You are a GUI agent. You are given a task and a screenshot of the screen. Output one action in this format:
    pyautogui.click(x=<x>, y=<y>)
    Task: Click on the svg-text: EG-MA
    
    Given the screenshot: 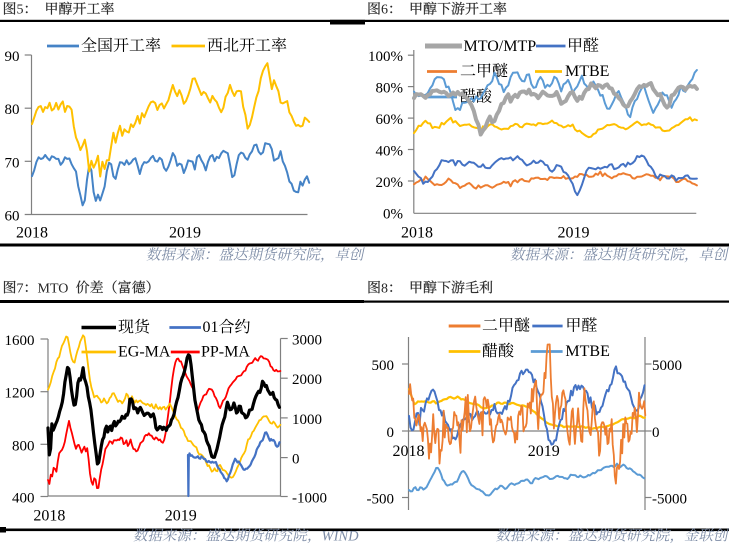 What is the action you would take?
    pyautogui.click(x=144, y=352)
    